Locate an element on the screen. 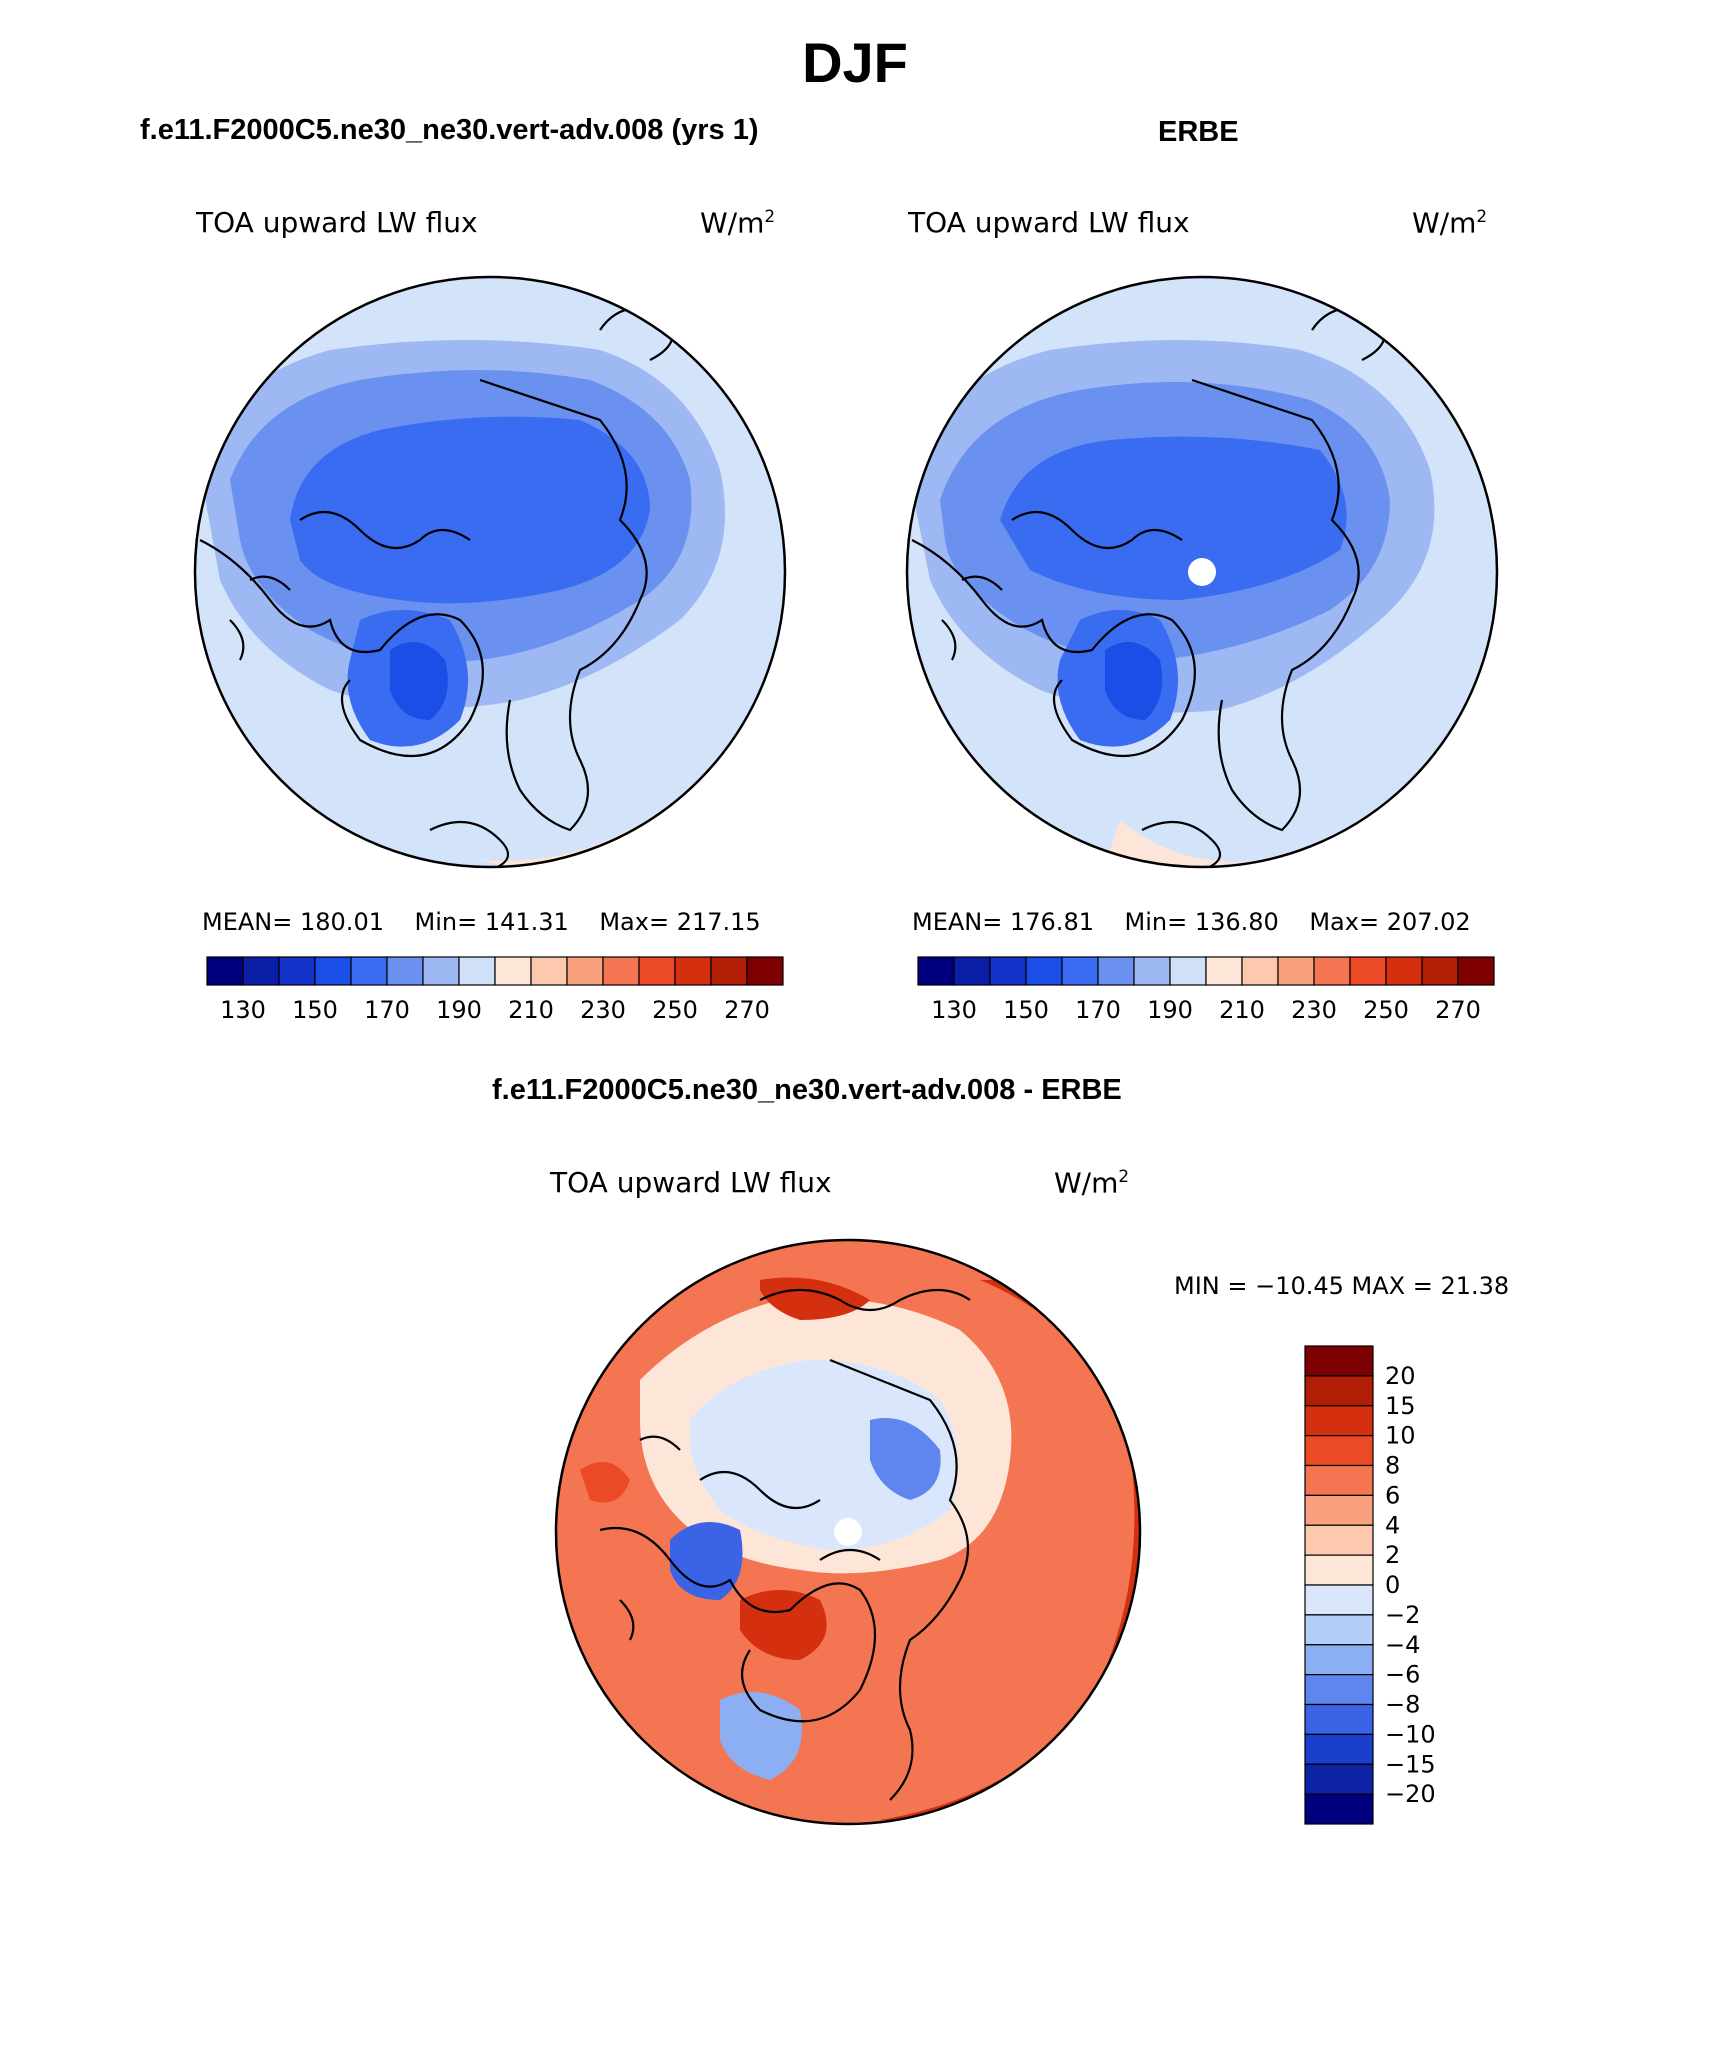  map3-warm-north is located at coordinates (815, 1298).